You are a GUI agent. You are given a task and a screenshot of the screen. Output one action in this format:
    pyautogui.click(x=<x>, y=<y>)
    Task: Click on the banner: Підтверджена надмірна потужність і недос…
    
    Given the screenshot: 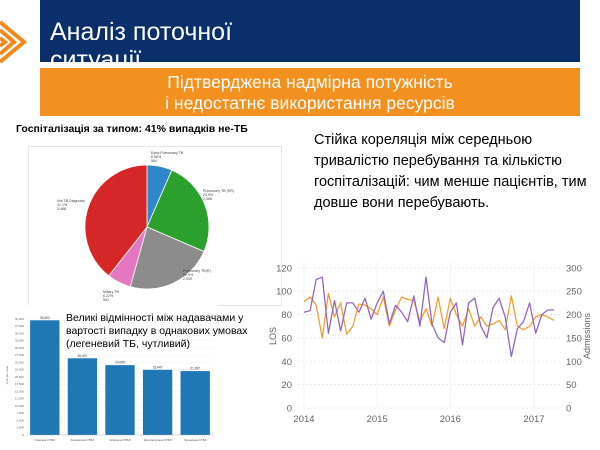 What is the action you would take?
    pyautogui.click(x=310, y=92)
    